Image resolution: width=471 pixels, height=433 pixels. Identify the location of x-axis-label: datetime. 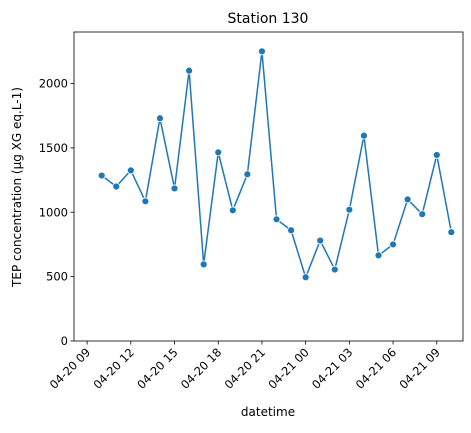
(268, 412).